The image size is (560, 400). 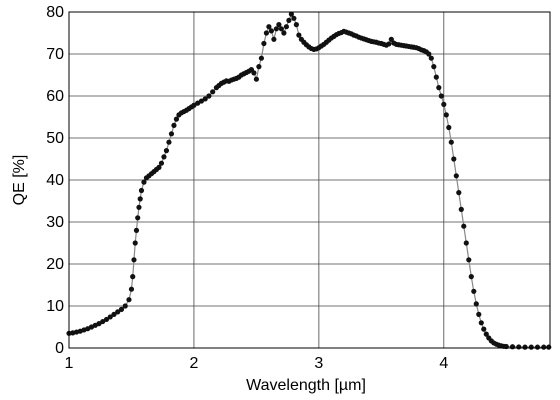 I want to click on y-axis-label: QE [%], so click(x=19, y=180).